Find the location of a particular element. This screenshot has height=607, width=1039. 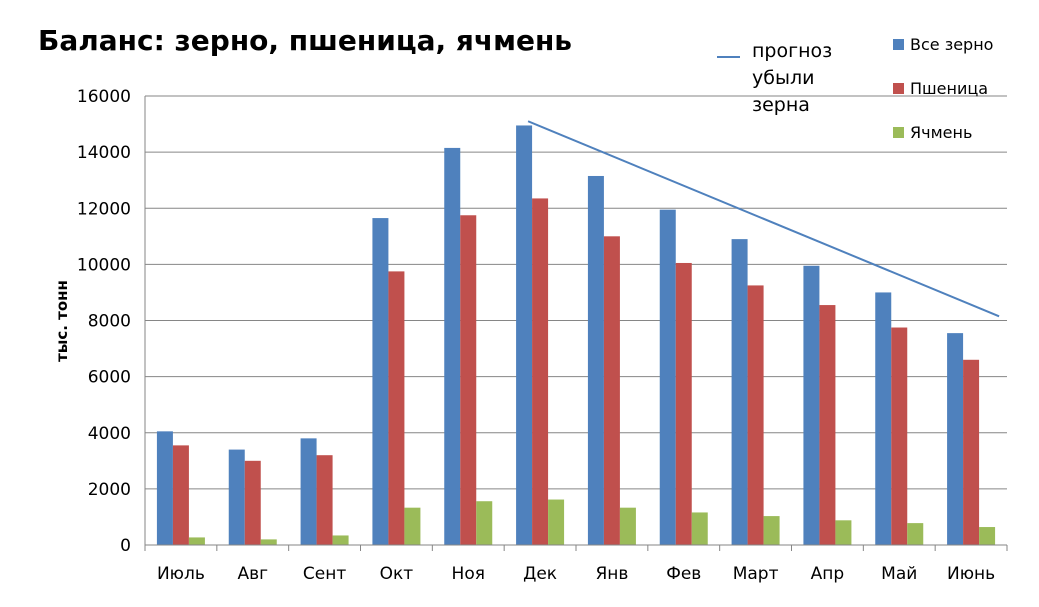

x-tick-label: Май is located at coordinates (899, 574).